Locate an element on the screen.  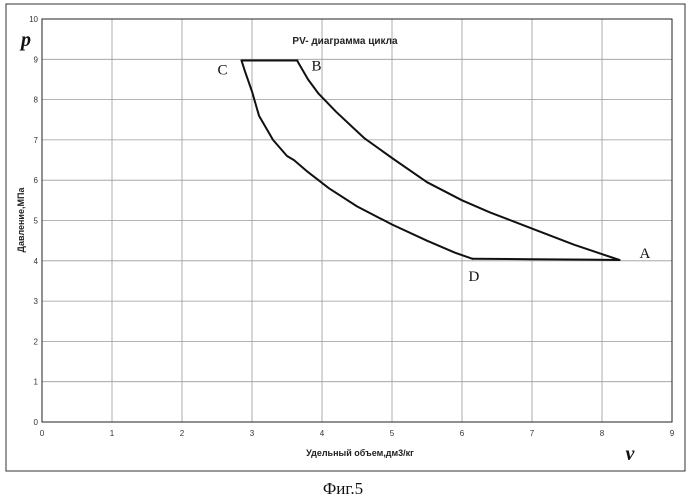
y-tick-label: 10 is located at coordinates (33, 19).